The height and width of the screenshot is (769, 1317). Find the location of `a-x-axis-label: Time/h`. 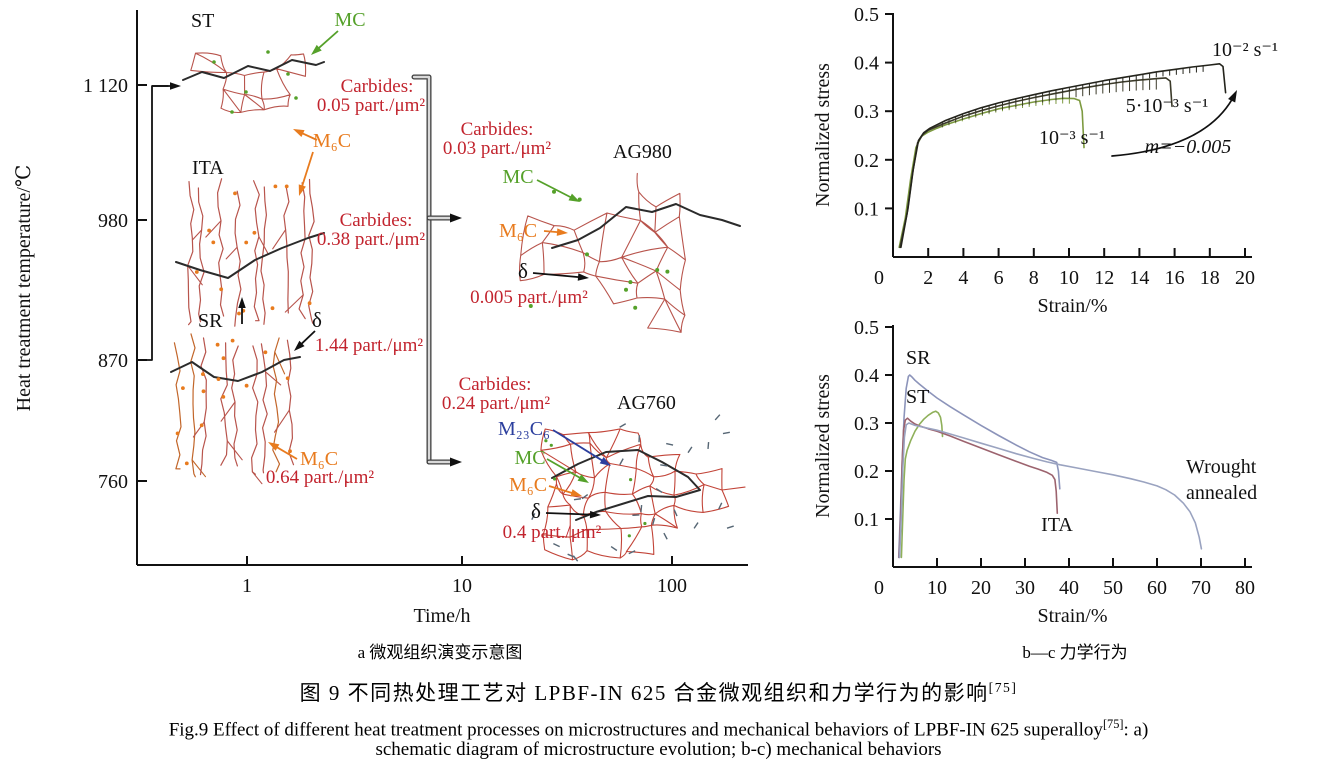

a-x-axis-label: Time/h is located at coordinates (441, 616).